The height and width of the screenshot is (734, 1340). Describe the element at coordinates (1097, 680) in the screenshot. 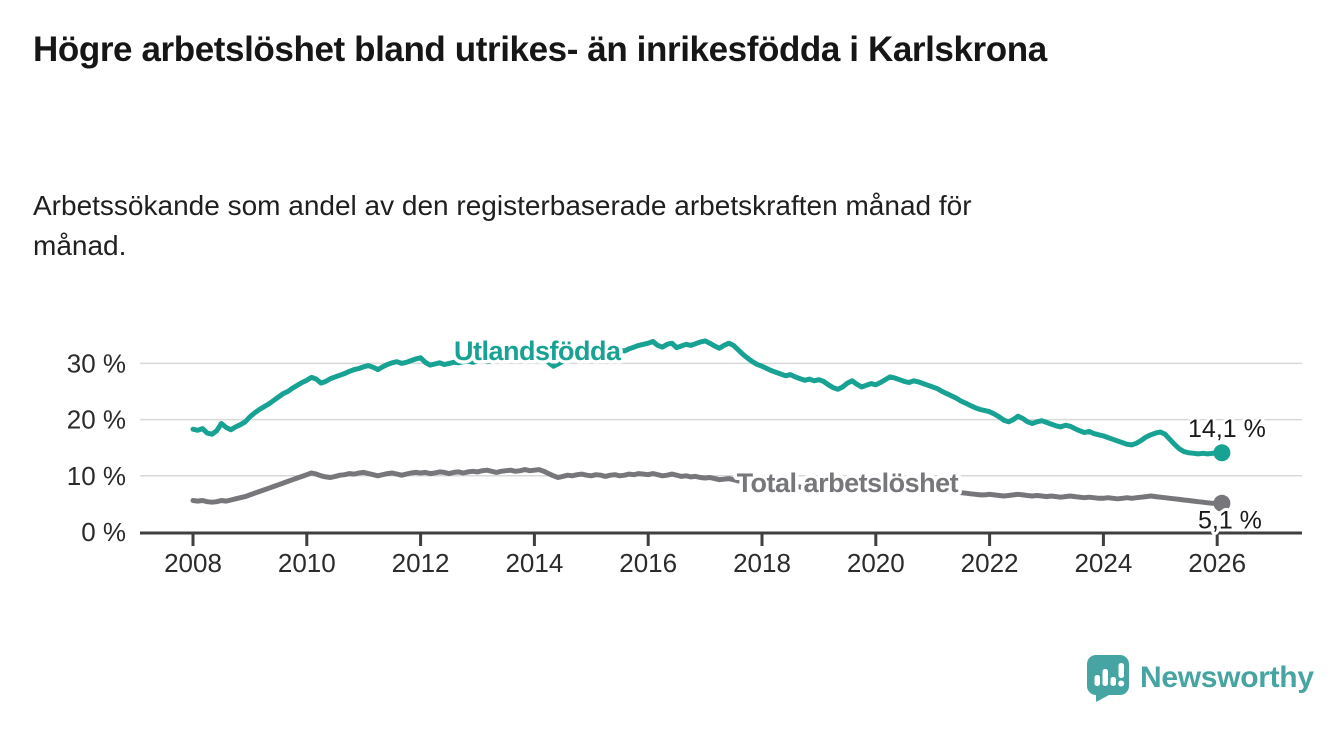

I see `bar-short-icon` at that location.